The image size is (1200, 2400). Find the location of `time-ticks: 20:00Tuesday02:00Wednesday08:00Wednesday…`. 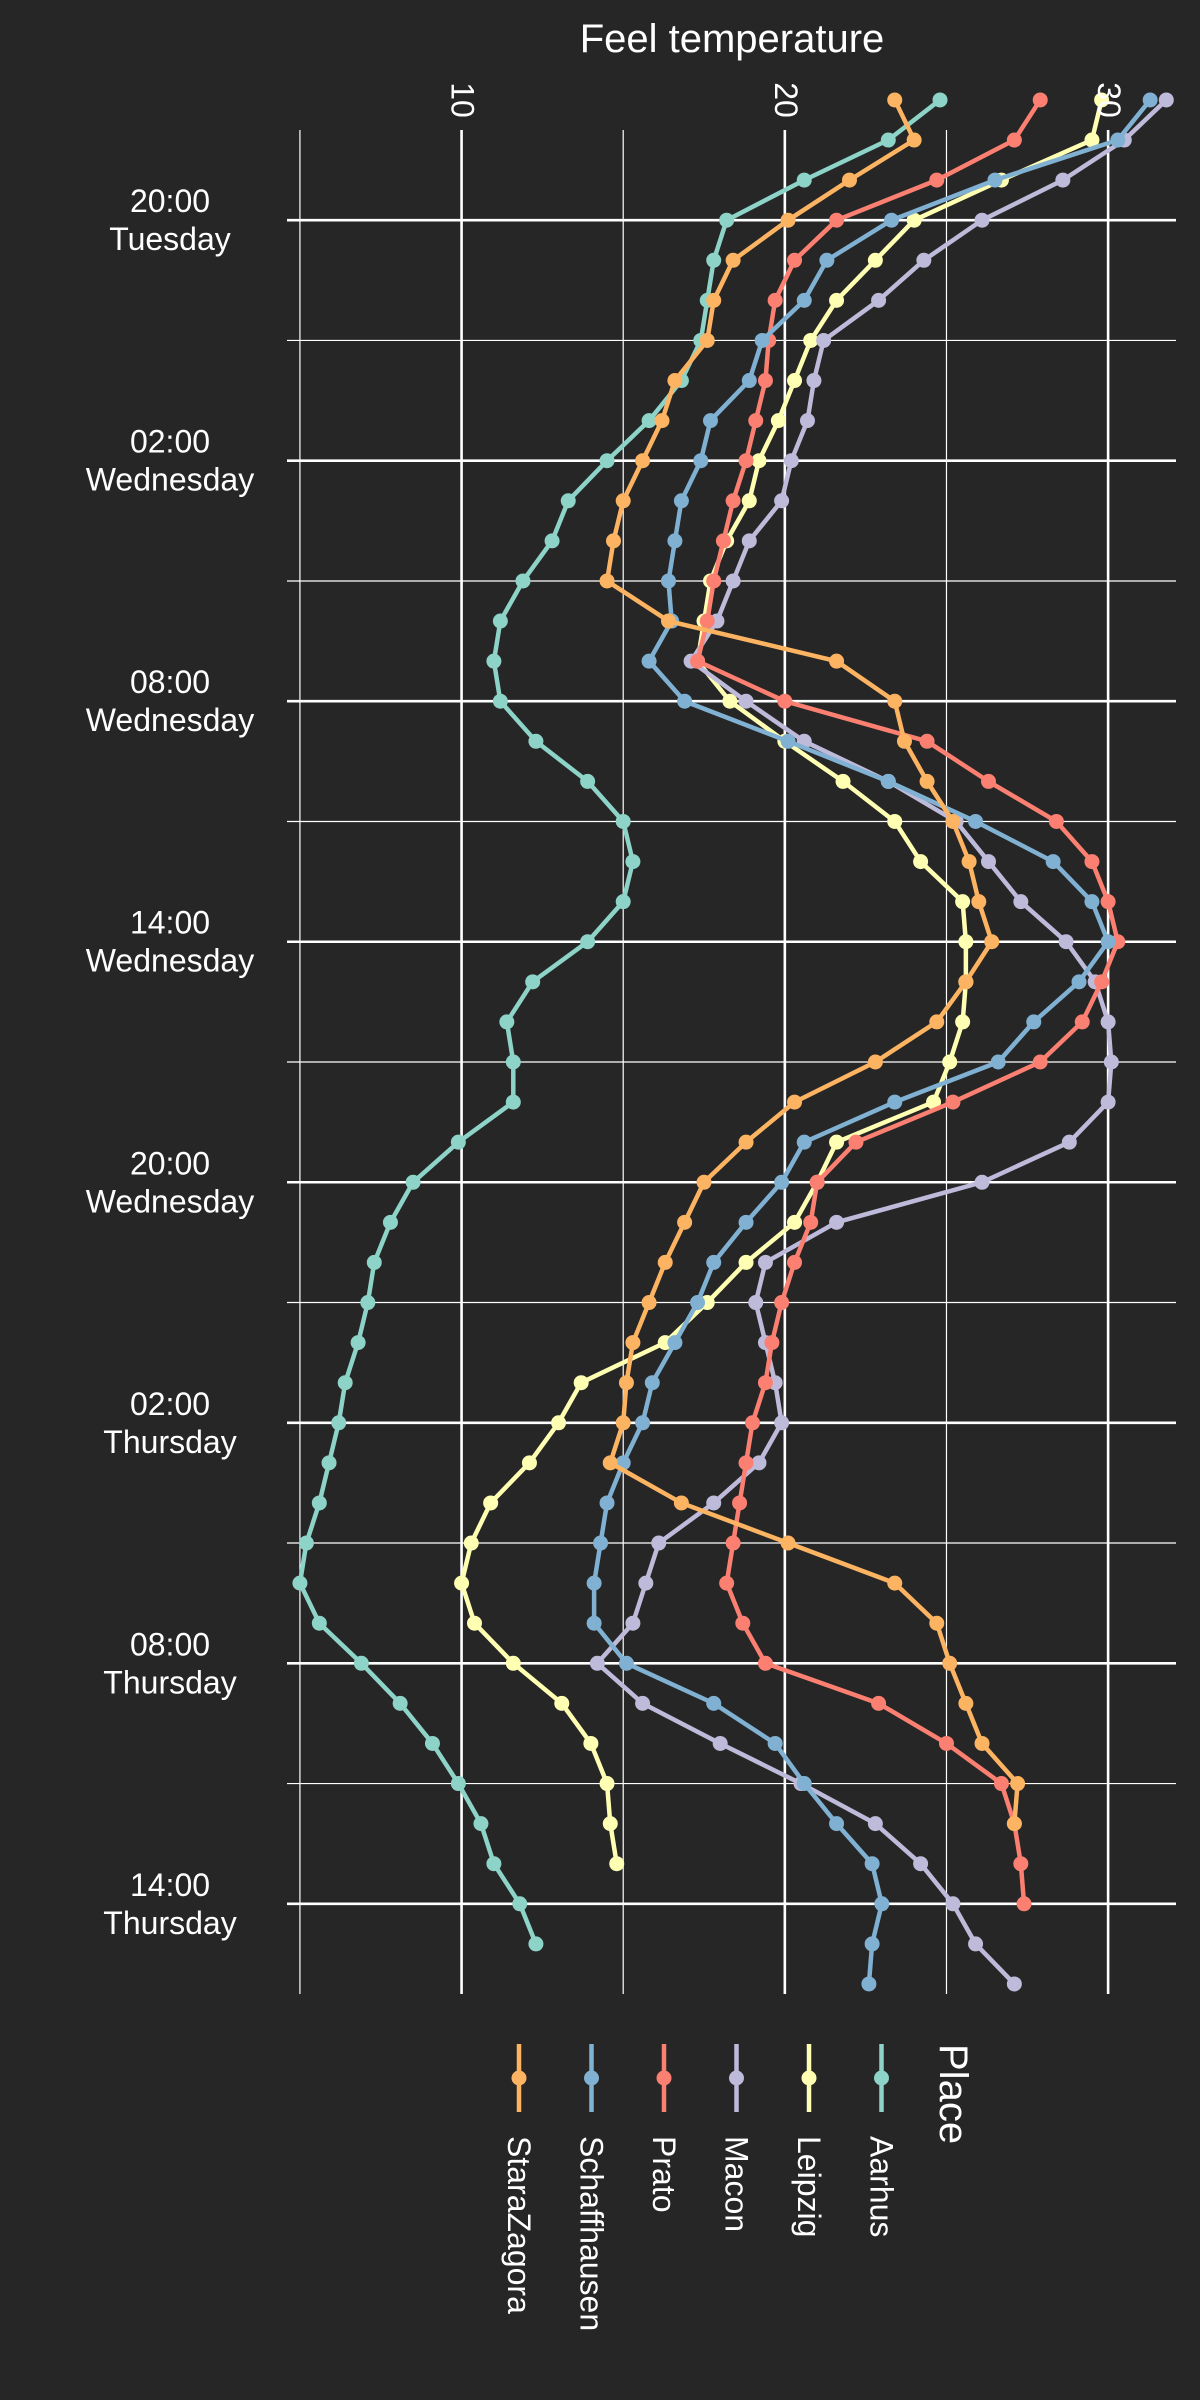

time-ticks: 20:00Tuesday02:00Wednesday08:00Wednesday… is located at coordinates (170, 1062).